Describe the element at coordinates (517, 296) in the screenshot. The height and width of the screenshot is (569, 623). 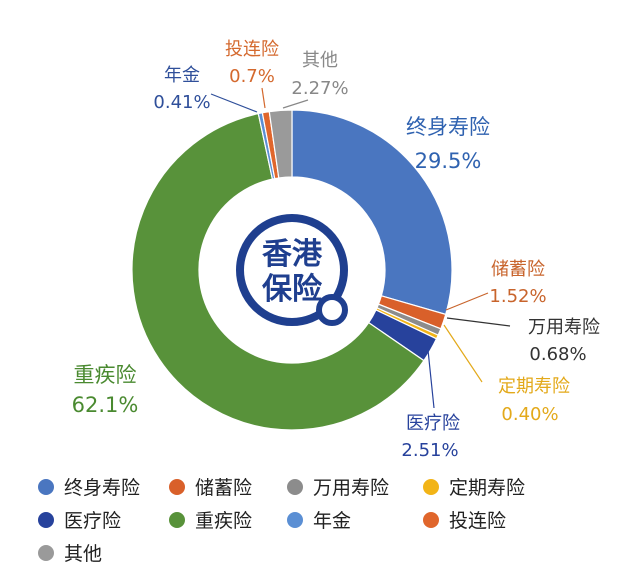
I see `slice-label-value: 1.52%` at that location.